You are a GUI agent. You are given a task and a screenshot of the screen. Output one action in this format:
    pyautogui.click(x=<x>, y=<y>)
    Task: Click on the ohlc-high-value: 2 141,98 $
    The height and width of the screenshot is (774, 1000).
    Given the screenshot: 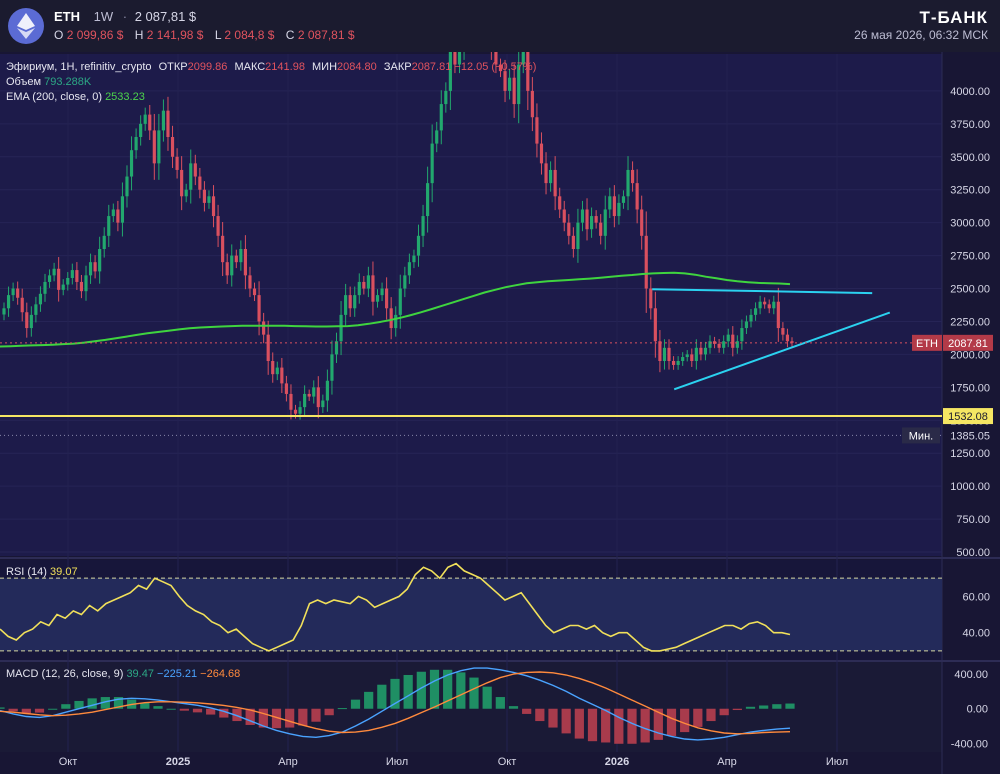 What is the action you would take?
    pyautogui.click(x=175, y=35)
    